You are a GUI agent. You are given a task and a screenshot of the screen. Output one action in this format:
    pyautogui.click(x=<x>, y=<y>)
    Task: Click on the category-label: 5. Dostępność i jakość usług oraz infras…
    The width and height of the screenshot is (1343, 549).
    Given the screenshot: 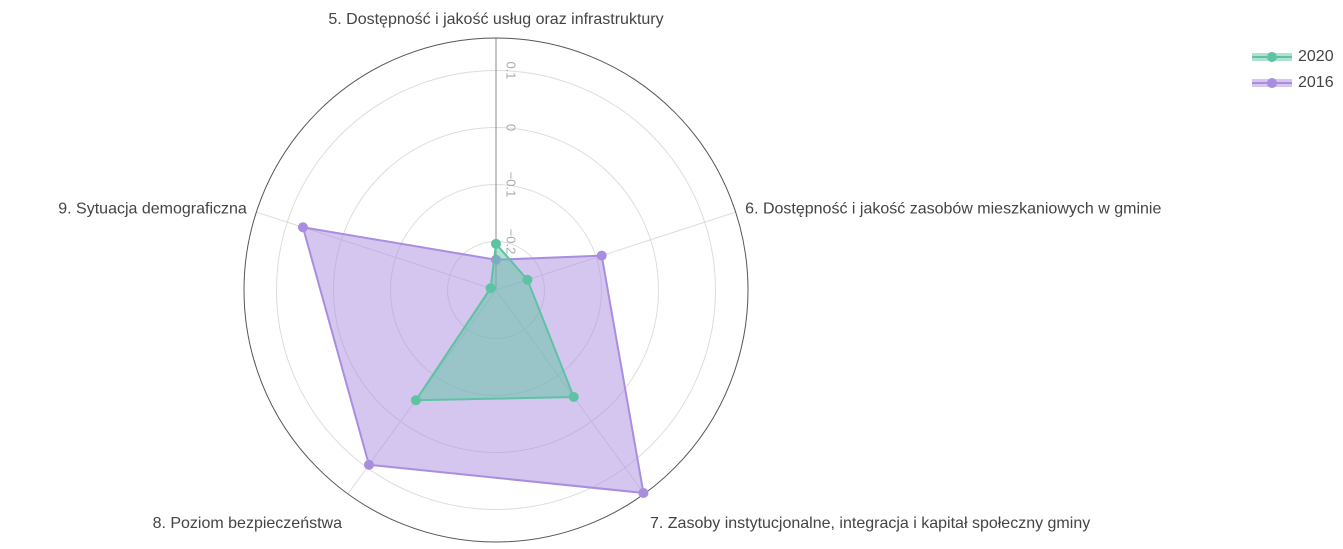 What is the action you would take?
    pyautogui.click(x=495, y=19)
    